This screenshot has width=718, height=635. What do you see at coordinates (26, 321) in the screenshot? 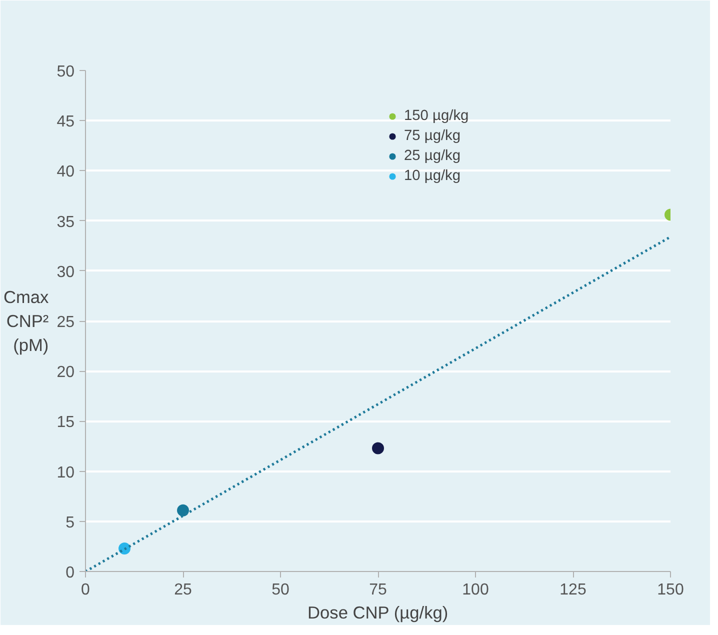
I see `y-axis-title: Cmax CNP² (pM)` at bounding box center [26, 321].